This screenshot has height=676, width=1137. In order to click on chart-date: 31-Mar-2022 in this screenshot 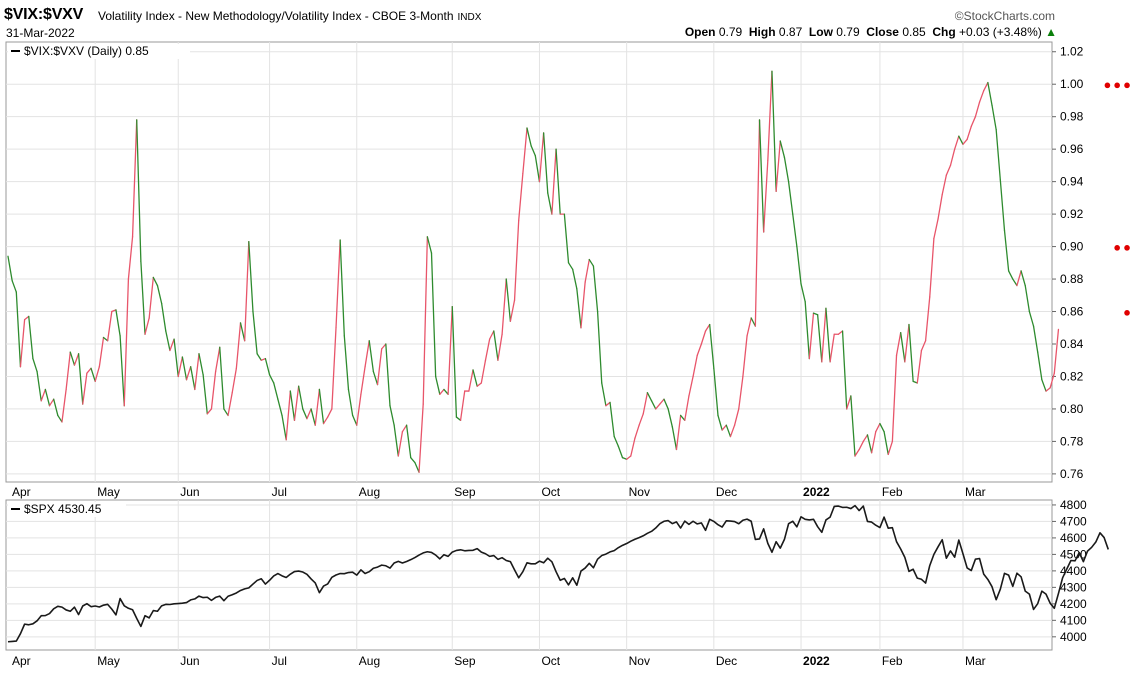, I will do `click(40, 33)`.